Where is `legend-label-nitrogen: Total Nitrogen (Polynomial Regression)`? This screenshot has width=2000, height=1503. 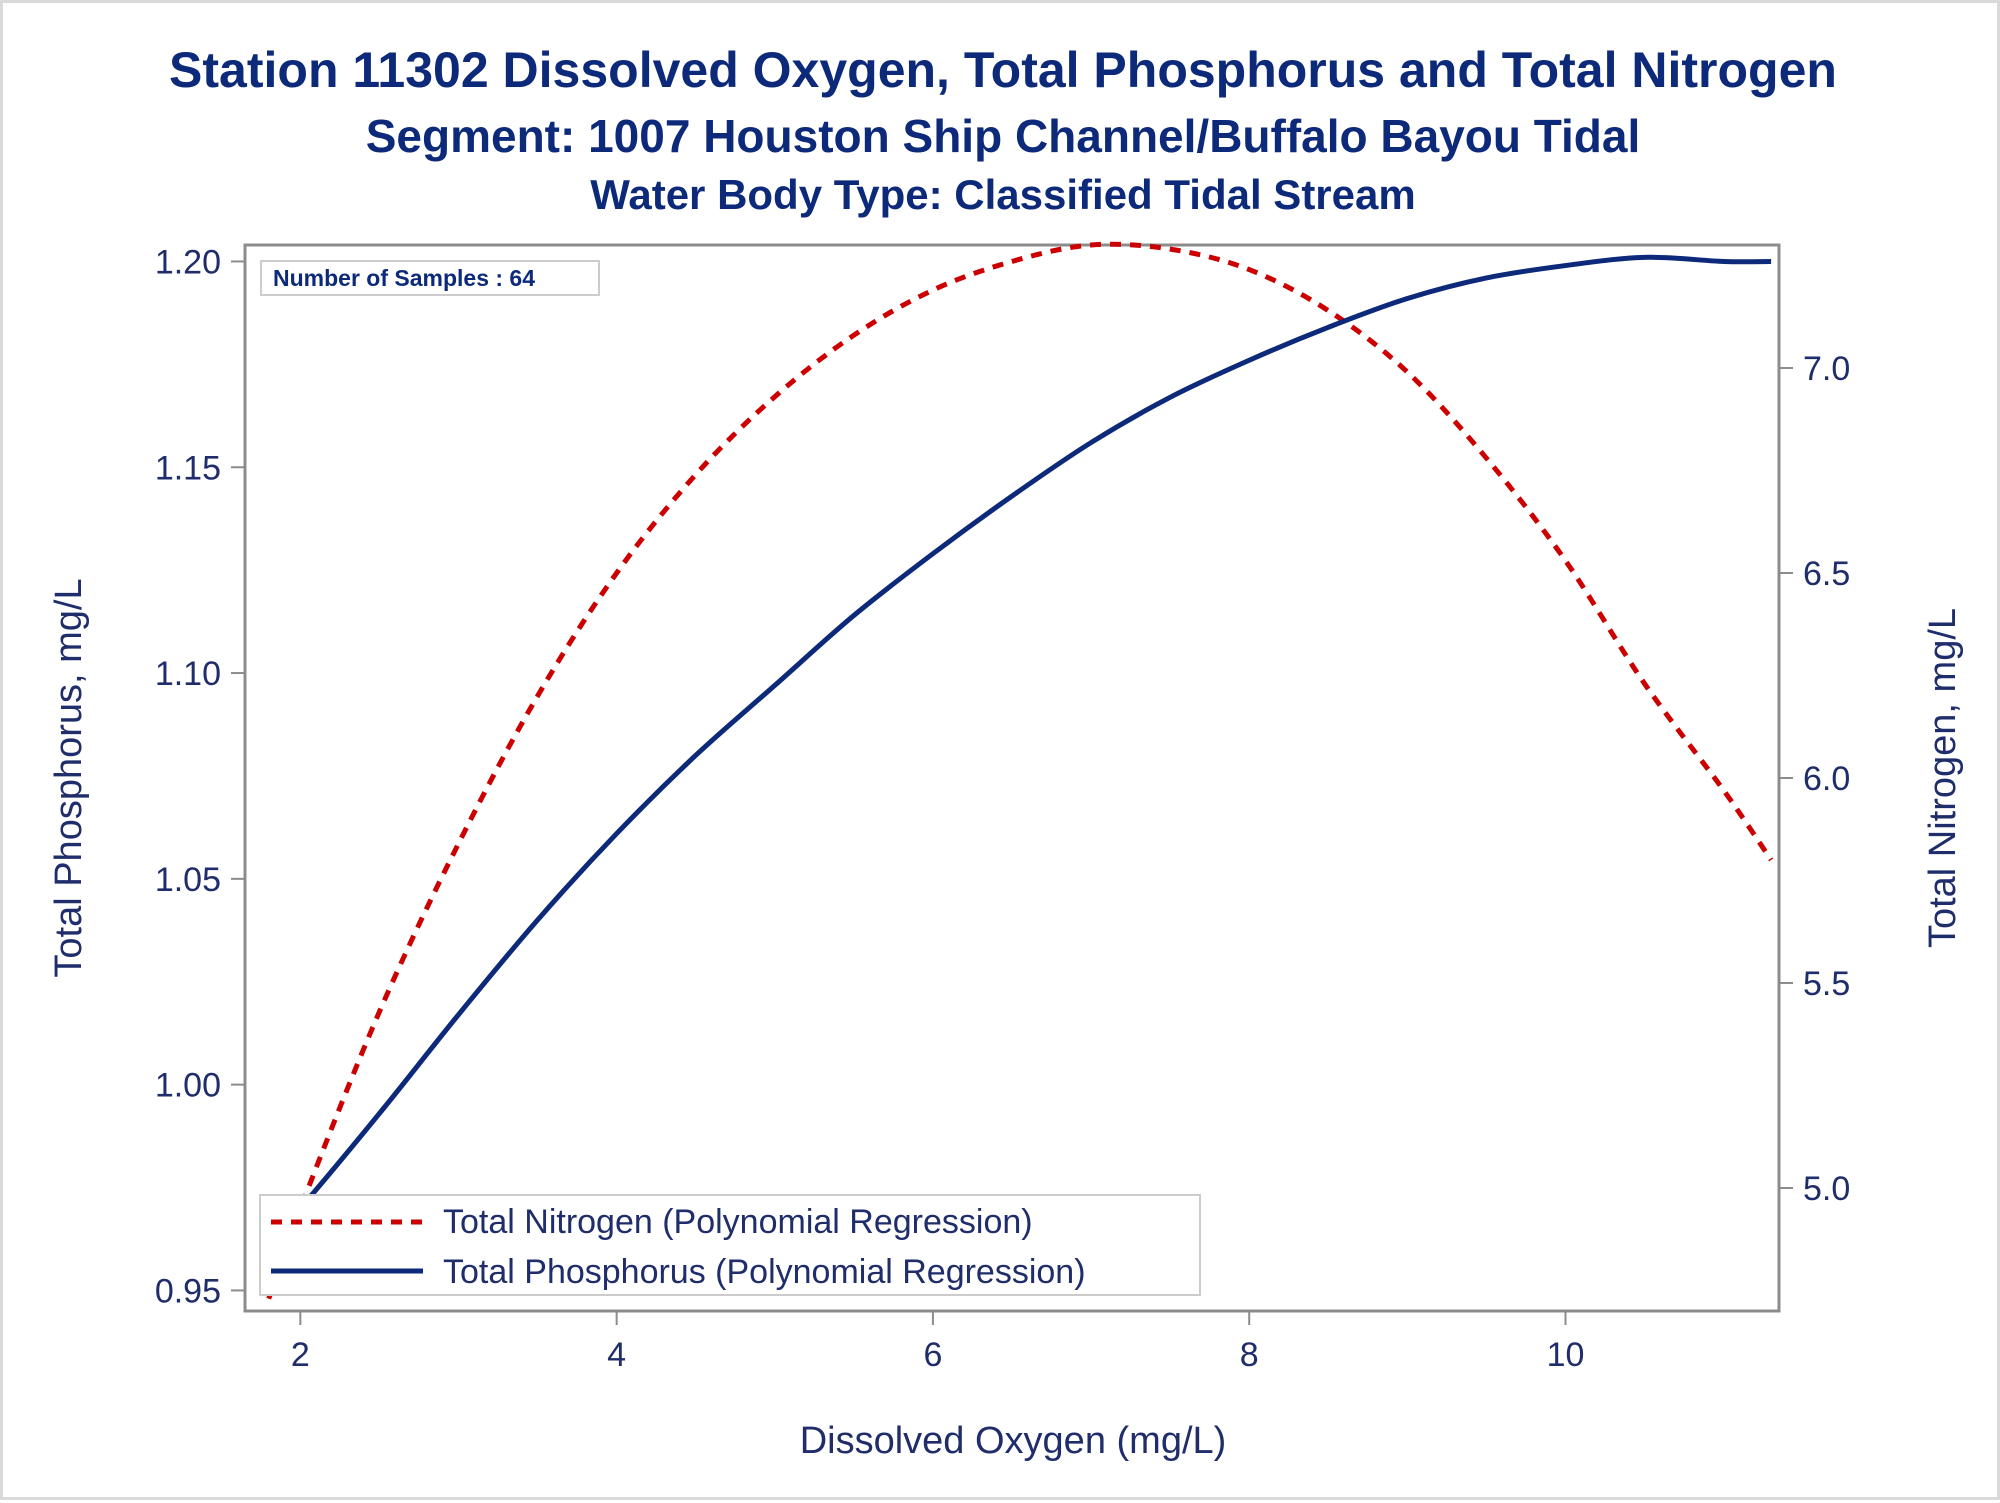 legend-label-nitrogen: Total Nitrogen (Polynomial Regression) is located at coordinates (738, 1222).